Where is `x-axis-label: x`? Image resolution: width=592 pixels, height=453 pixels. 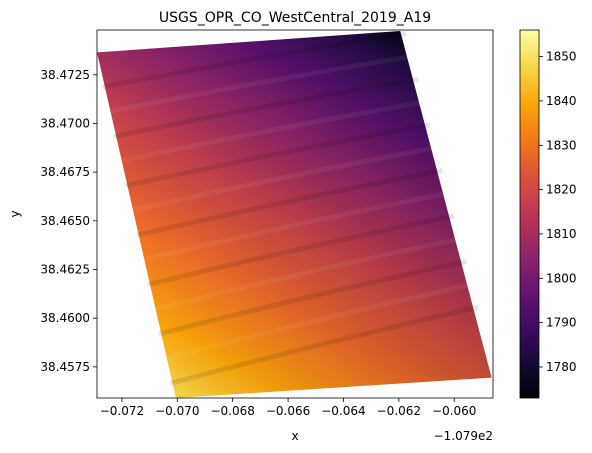
x-axis-label: x is located at coordinates (294, 436).